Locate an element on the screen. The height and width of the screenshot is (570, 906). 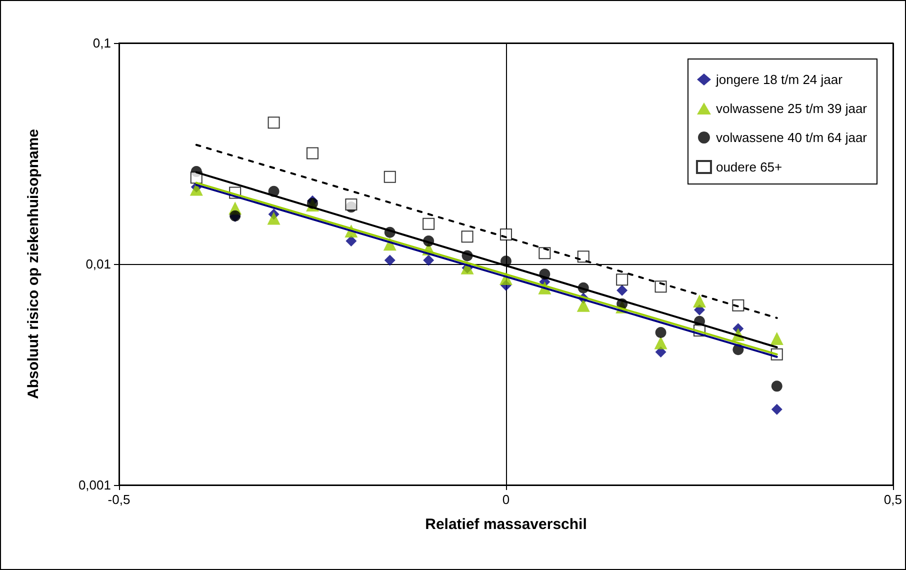
legend-label: oudere 65+ is located at coordinates (749, 167).